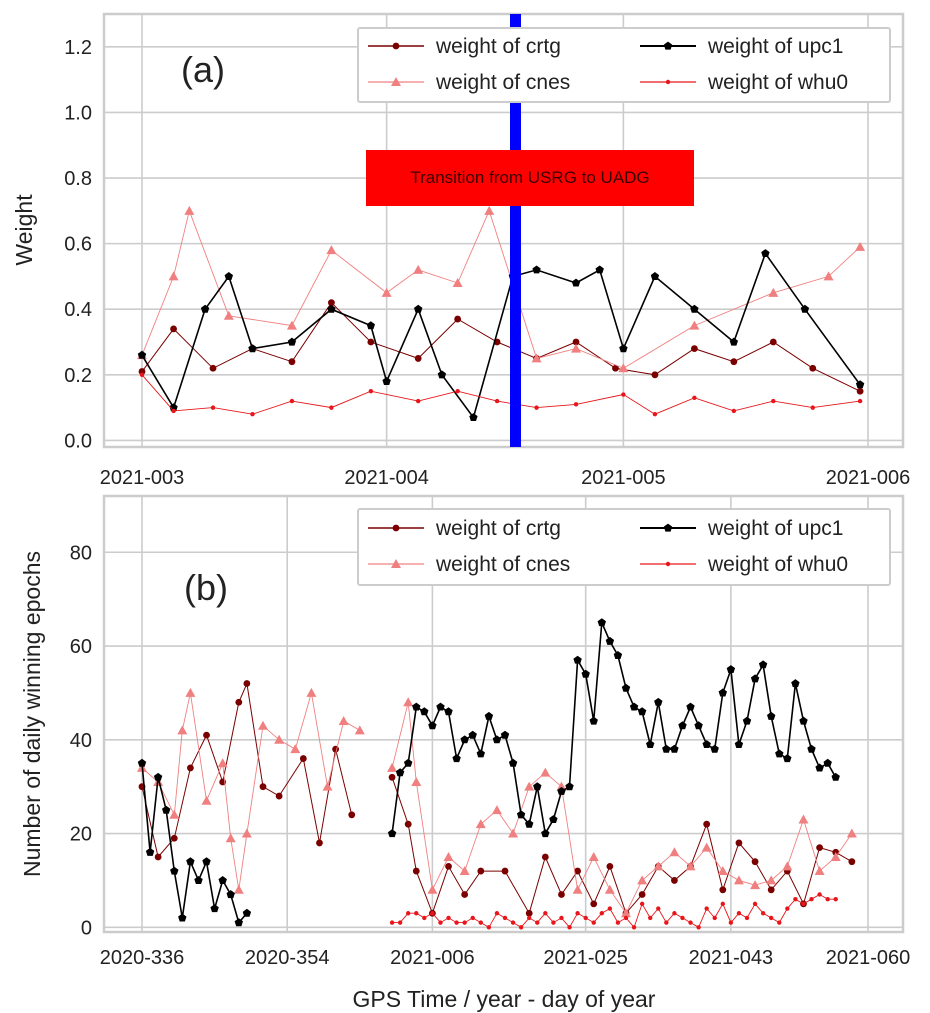  Describe the element at coordinates (78, 245) in the screenshot. I see `ytick-label: 0.6` at that location.